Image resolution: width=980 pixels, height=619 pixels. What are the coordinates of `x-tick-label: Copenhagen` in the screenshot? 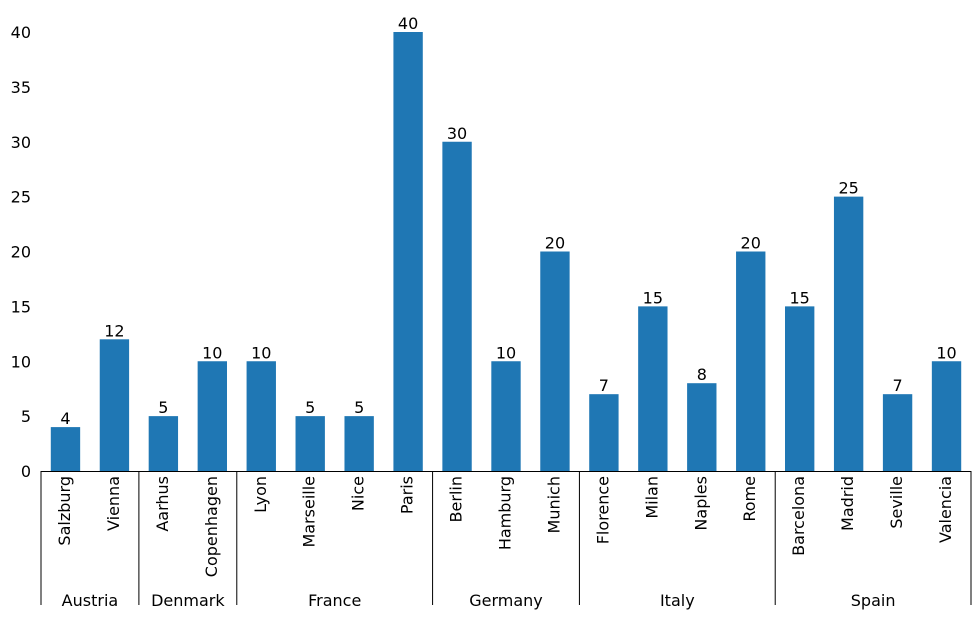 It's located at (211, 526).